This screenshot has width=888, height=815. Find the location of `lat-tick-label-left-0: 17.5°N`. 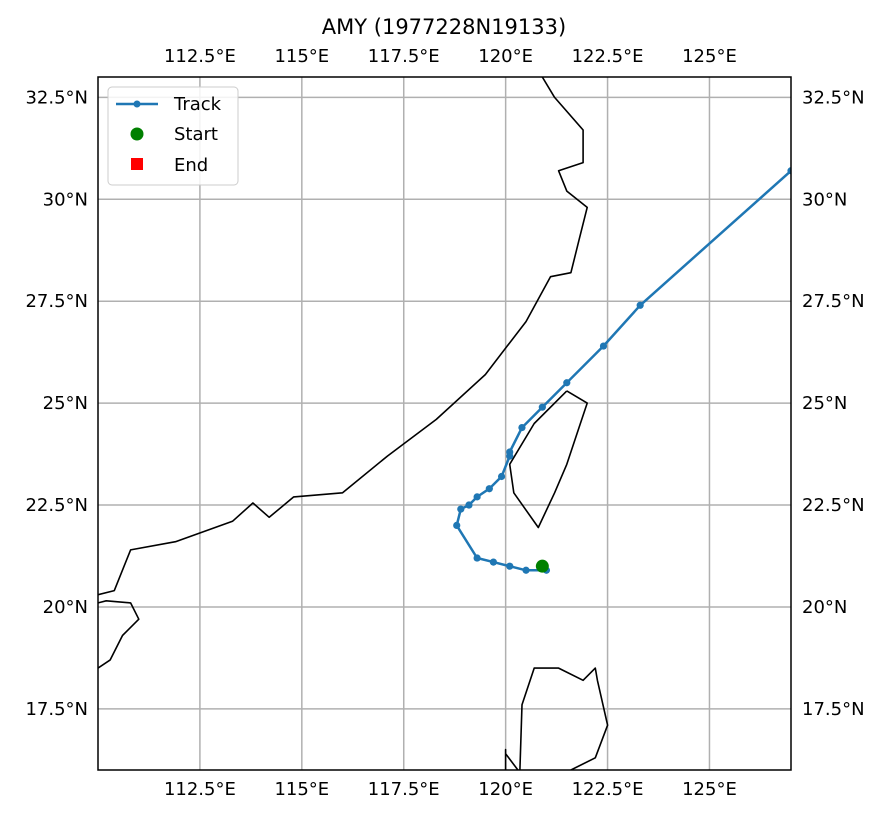

lat-tick-label-left-0: 17.5°N is located at coordinates (56, 709).